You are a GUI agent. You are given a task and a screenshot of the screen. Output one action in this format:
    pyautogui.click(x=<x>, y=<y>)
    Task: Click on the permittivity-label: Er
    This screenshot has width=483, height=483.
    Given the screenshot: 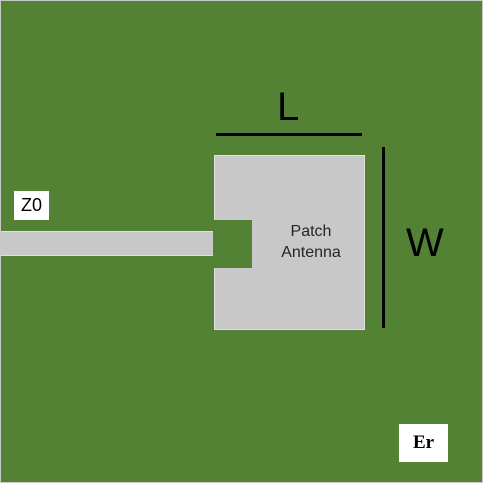 What is the action you would take?
    pyautogui.click(x=423, y=443)
    